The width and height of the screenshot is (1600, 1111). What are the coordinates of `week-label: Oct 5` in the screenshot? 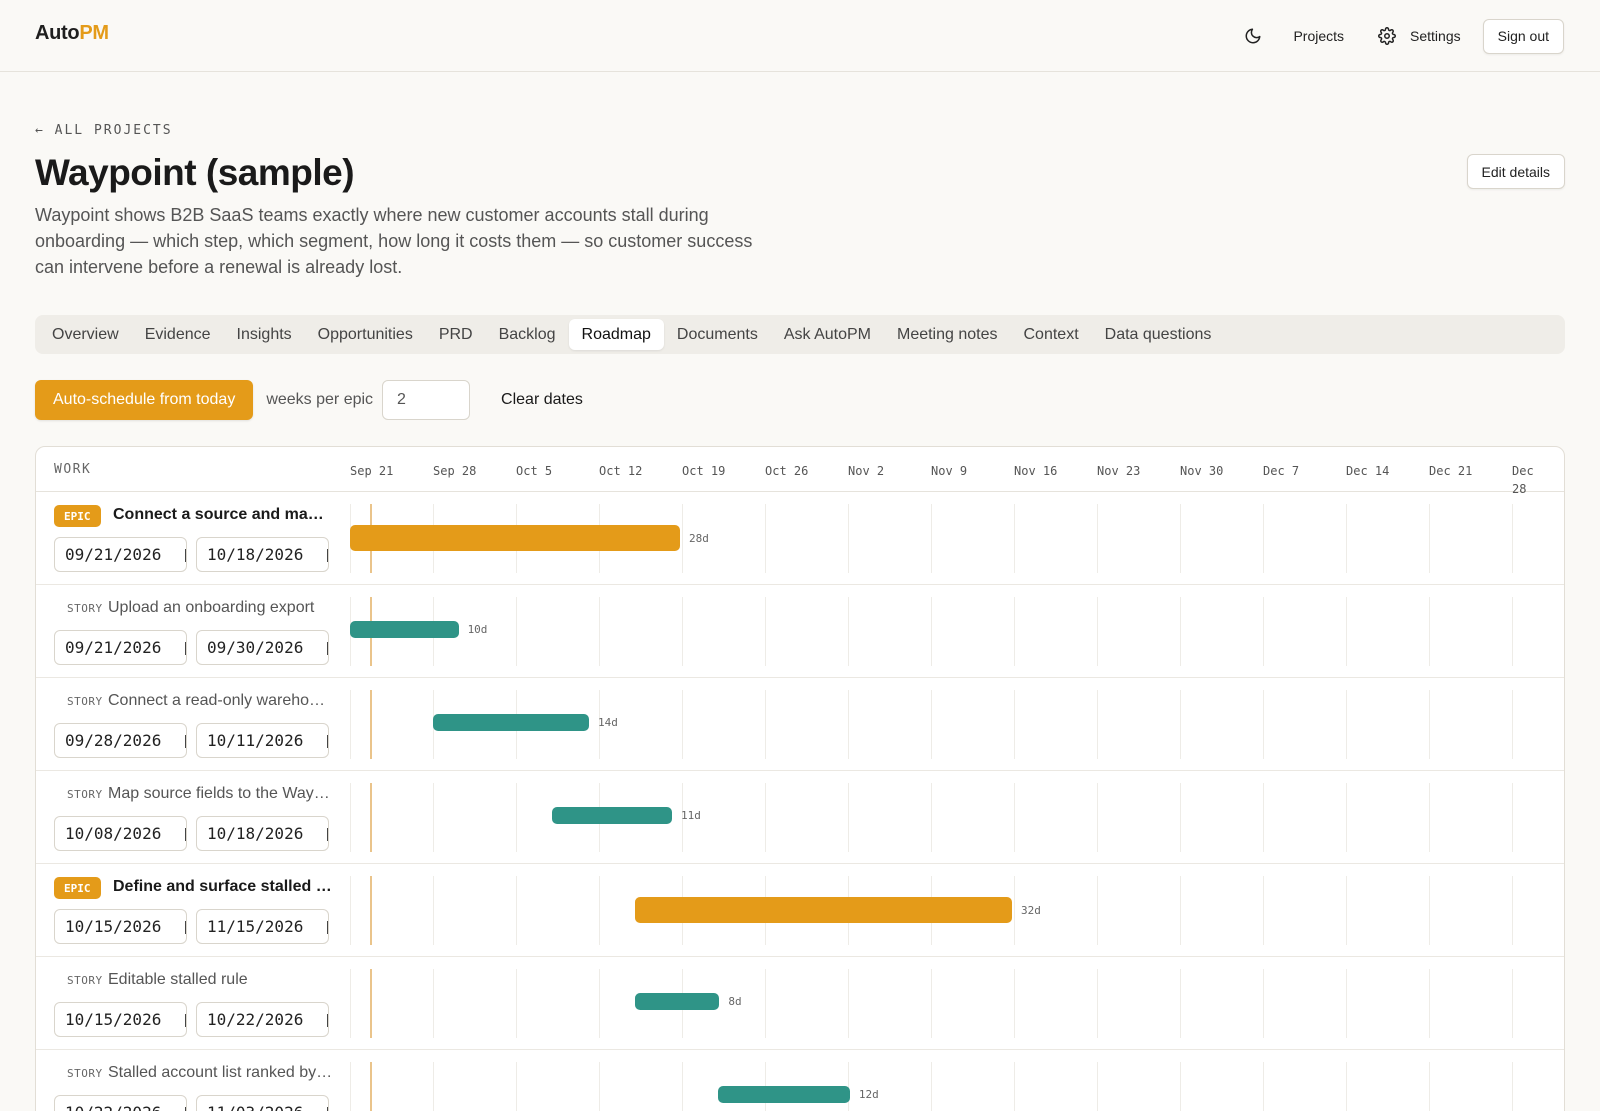 It's located at (534, 471).